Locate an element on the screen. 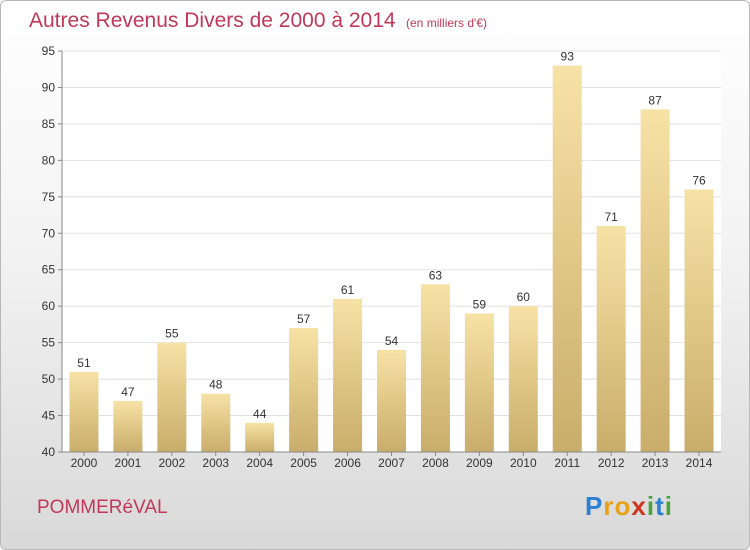  data-label: 93 is located at coordinates (568, 57).